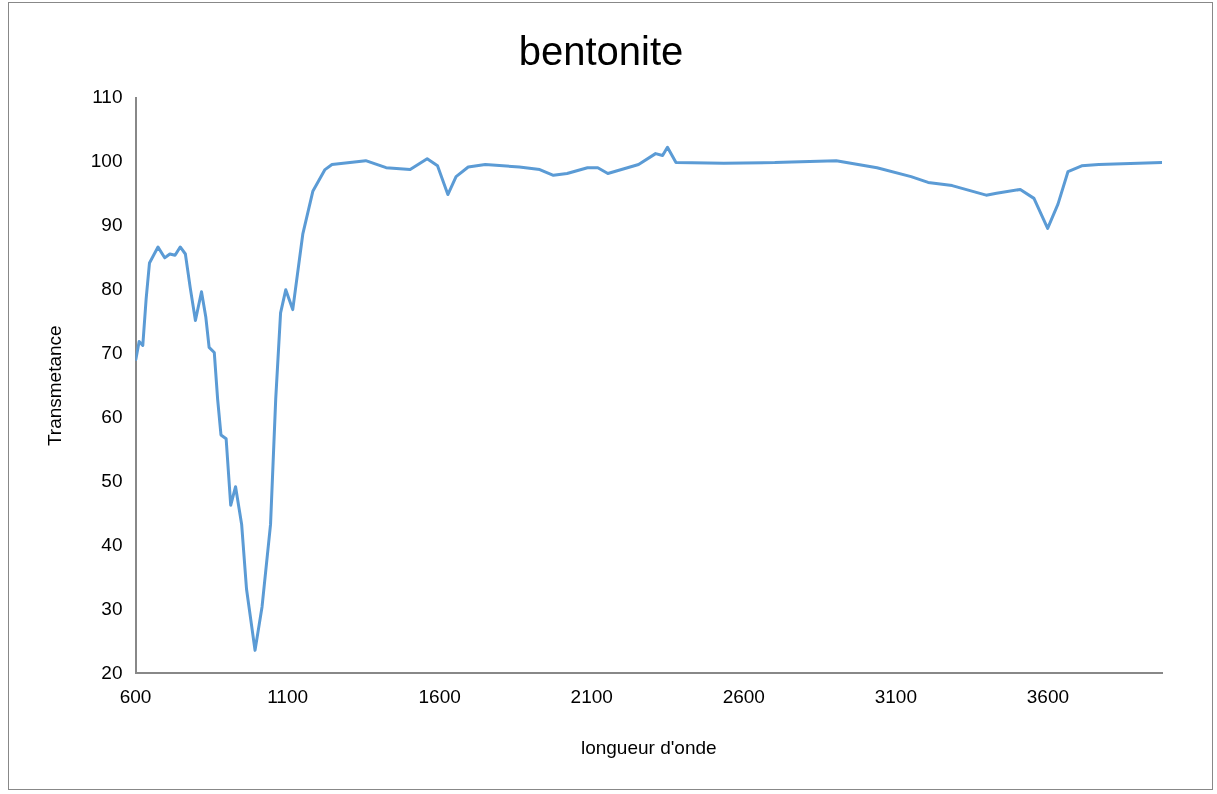  I want to click on y-tick-label: 70, so click(112, 352).